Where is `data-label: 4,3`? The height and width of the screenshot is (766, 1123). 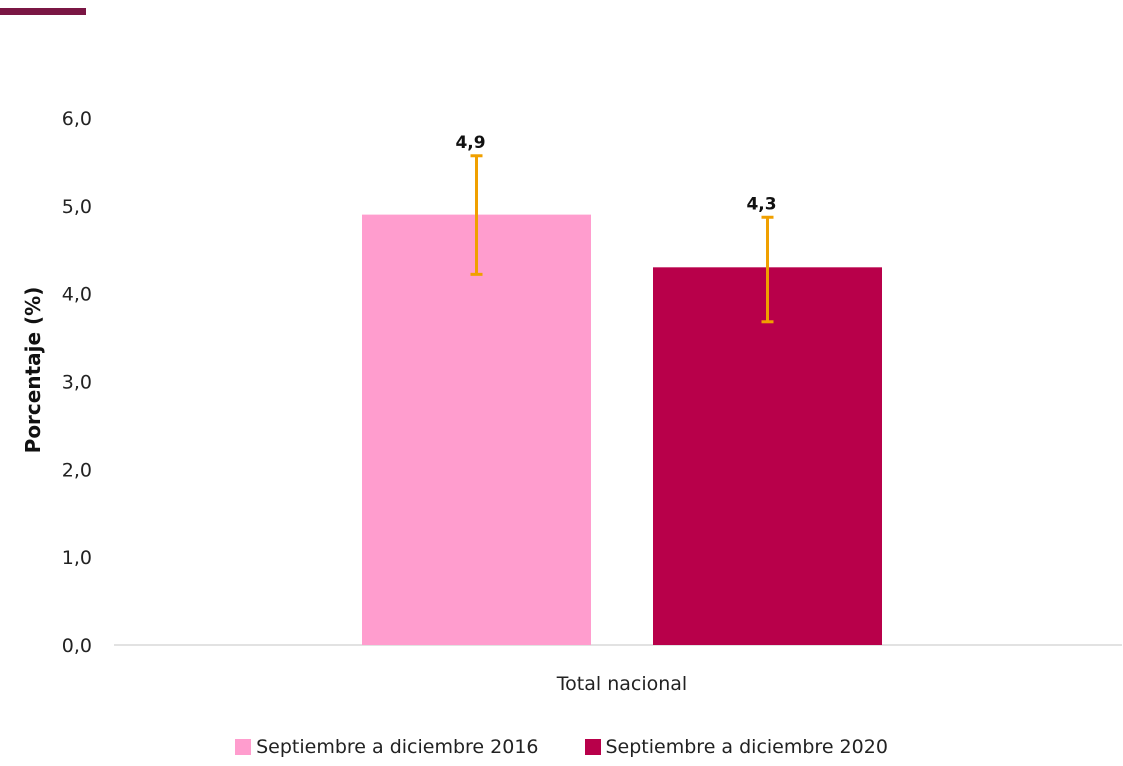
data-label: 4,3 is located at coordinates (761, 204).